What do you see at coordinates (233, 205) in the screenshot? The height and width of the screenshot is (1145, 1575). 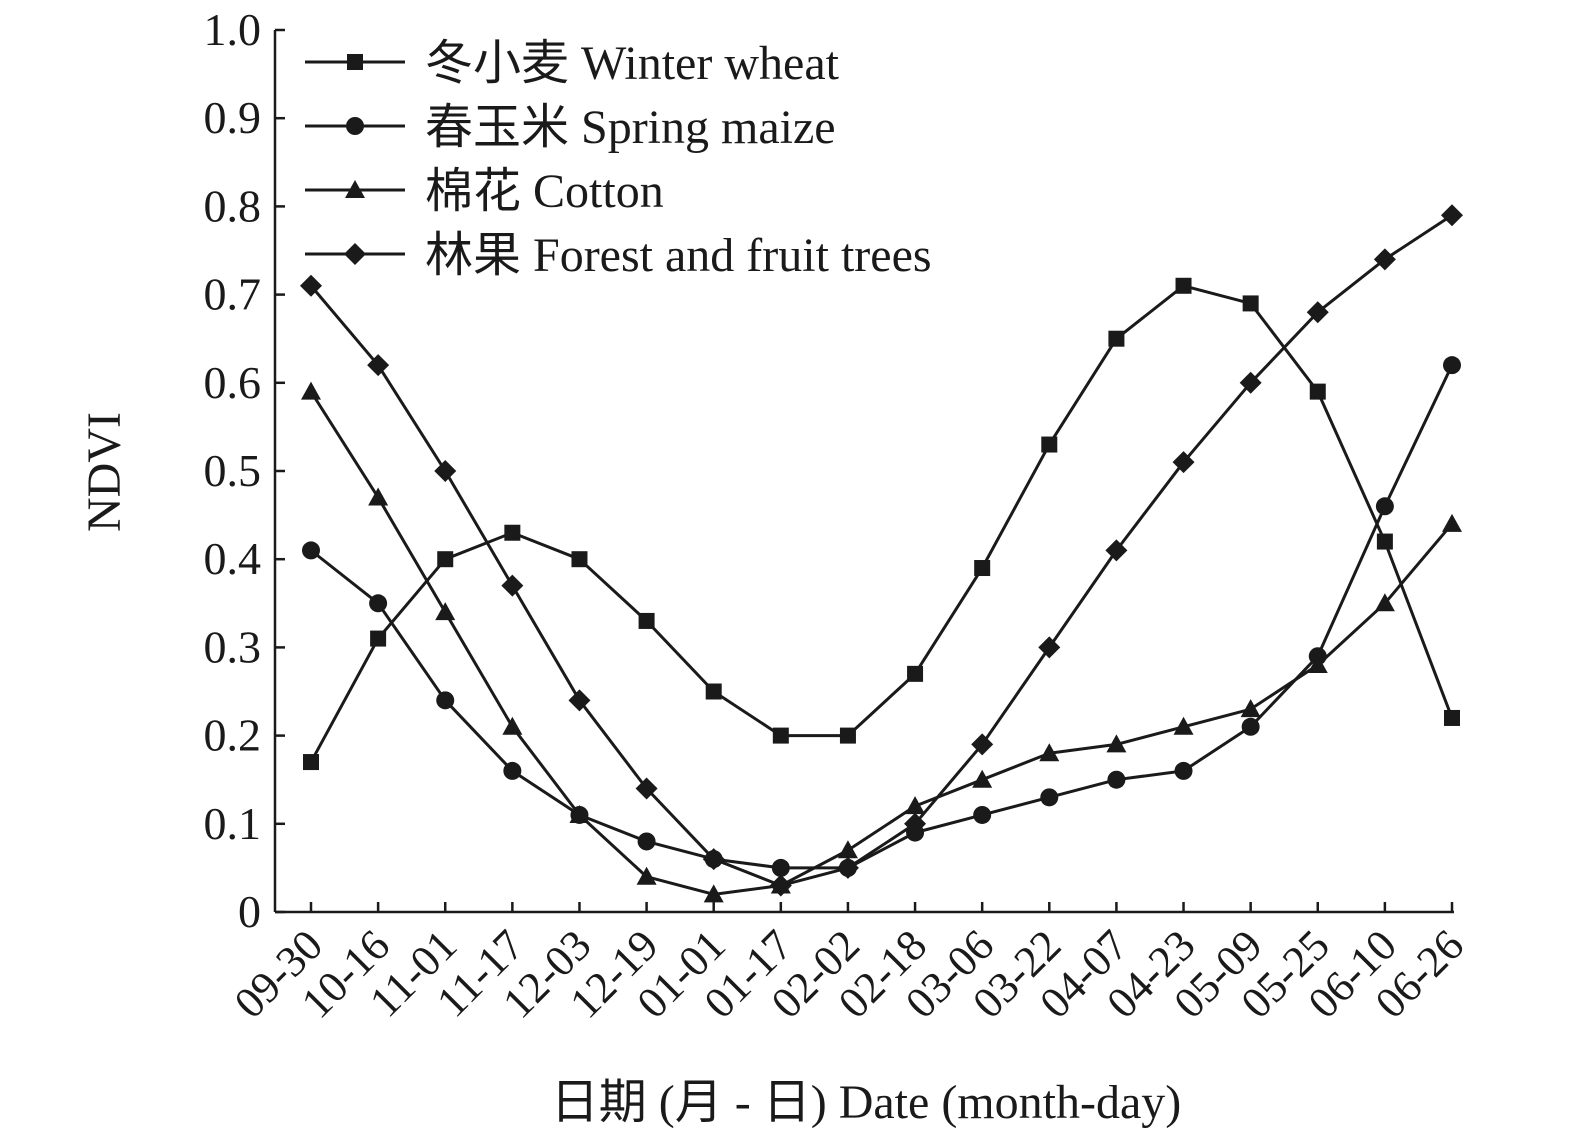 I see `y-tick-label: 0.8` at bounding box center [233, 205].